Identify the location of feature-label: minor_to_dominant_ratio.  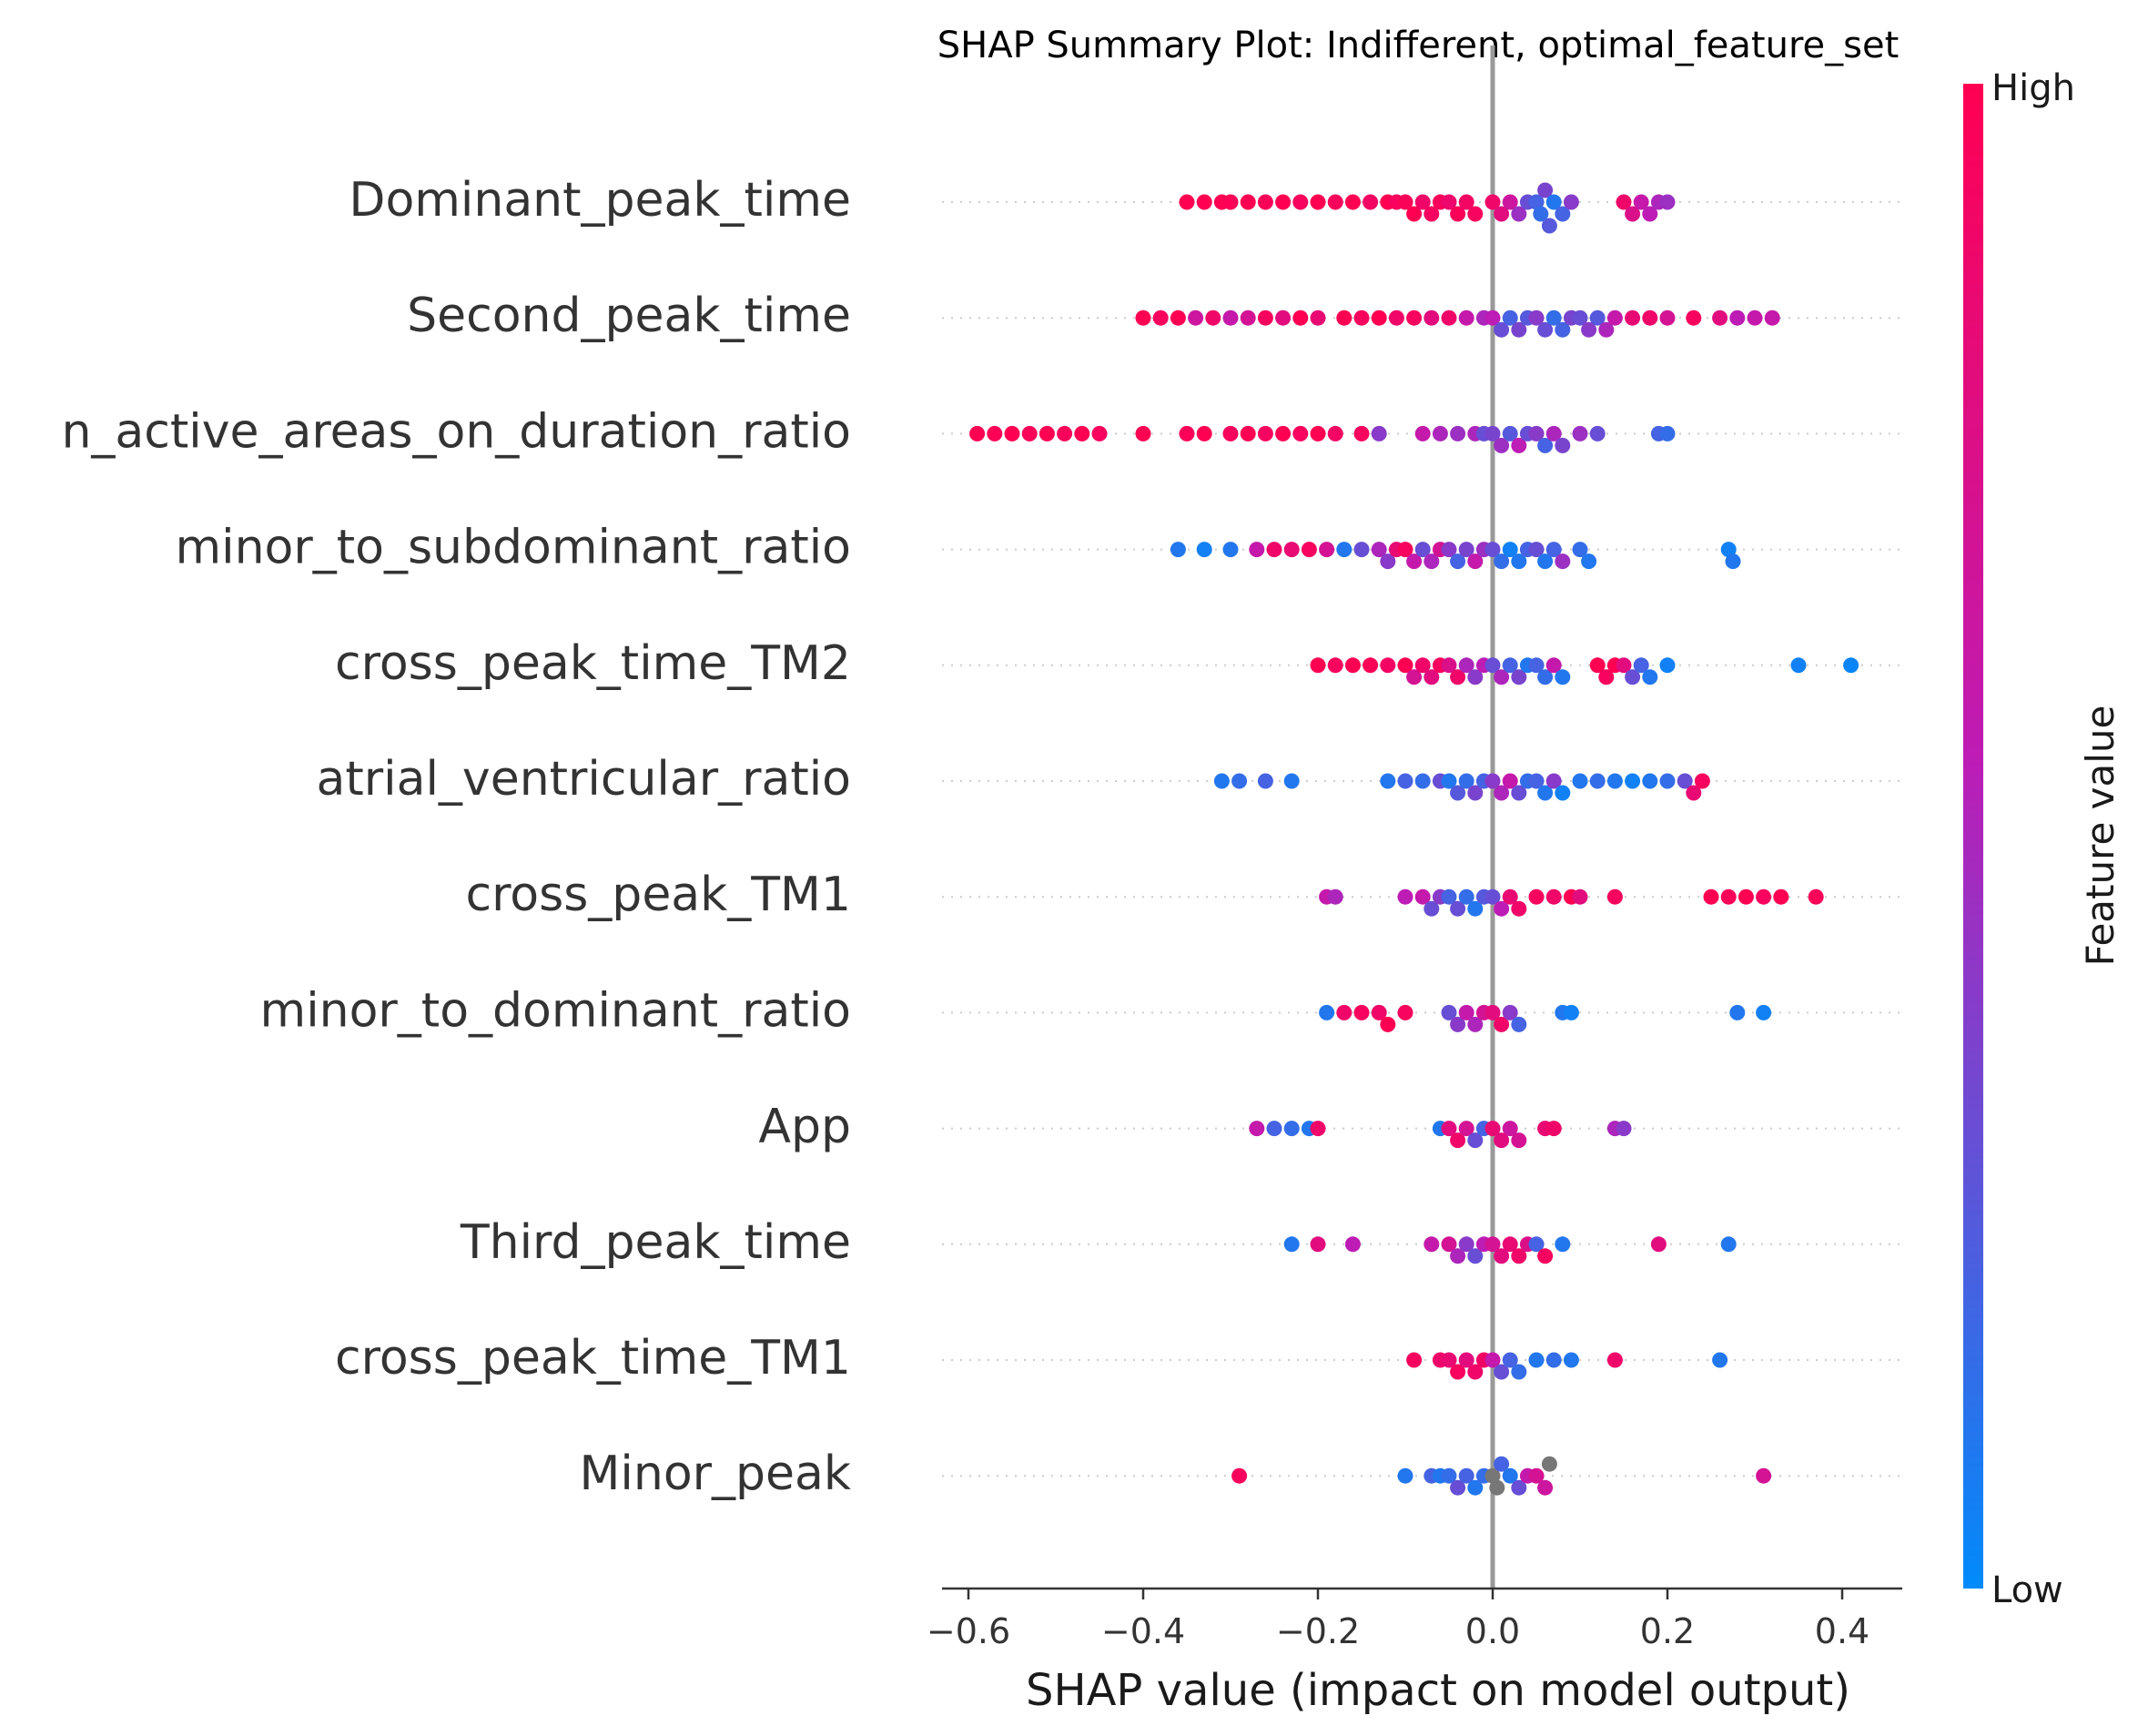
(555, 1011).